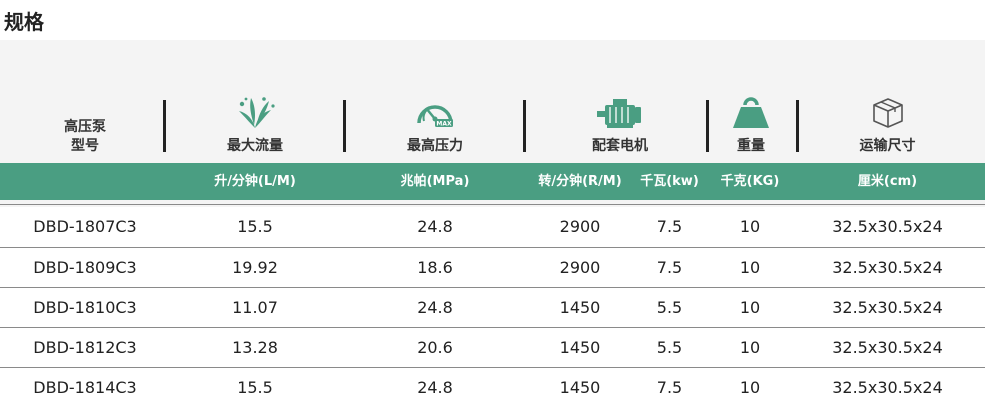 This screenshot has width=985, height=408. I want to click on unit-pressure: 兆帕(MPa), so click(435, 181).